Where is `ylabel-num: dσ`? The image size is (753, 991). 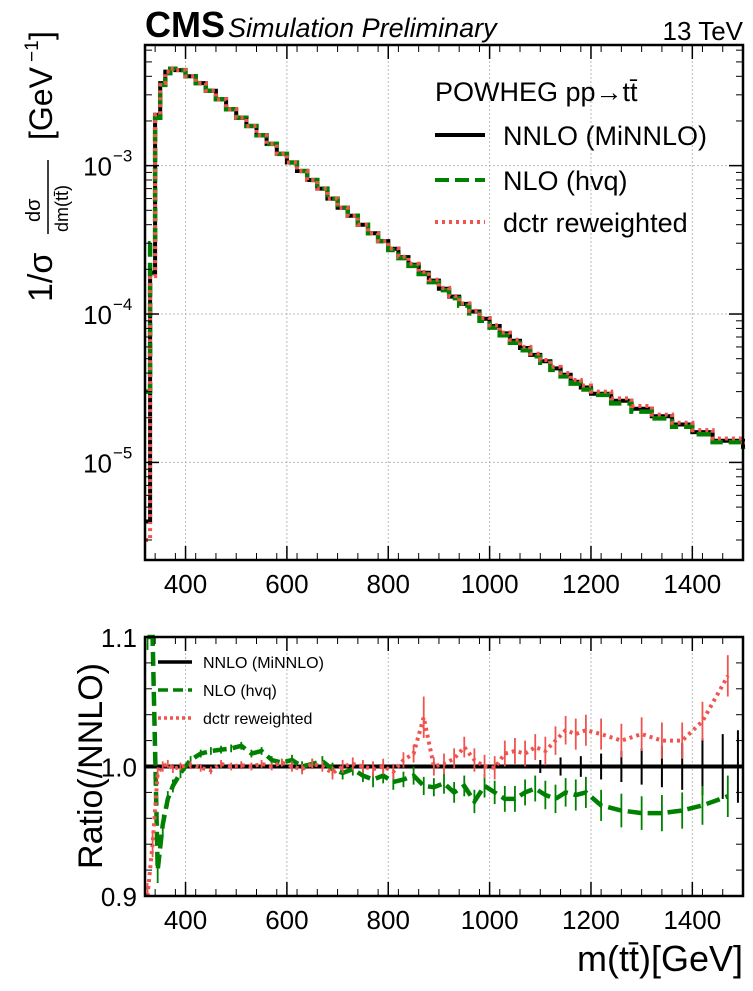
ylabel-num: dσ is located at coordinates (34, 210).